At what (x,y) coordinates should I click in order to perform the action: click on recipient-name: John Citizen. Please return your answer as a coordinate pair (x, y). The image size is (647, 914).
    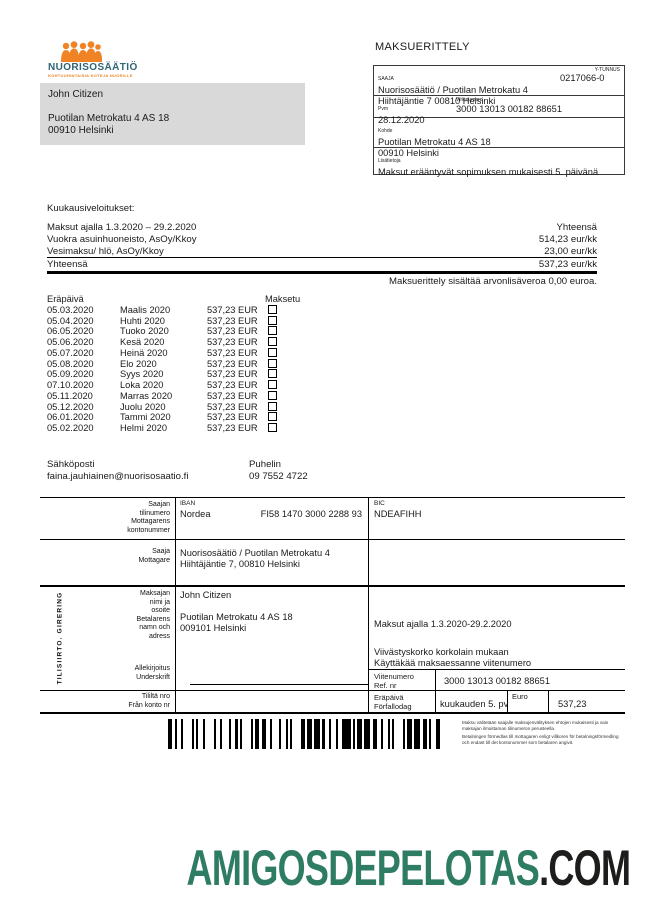
    Looking at the image, I should click on (76, 94).